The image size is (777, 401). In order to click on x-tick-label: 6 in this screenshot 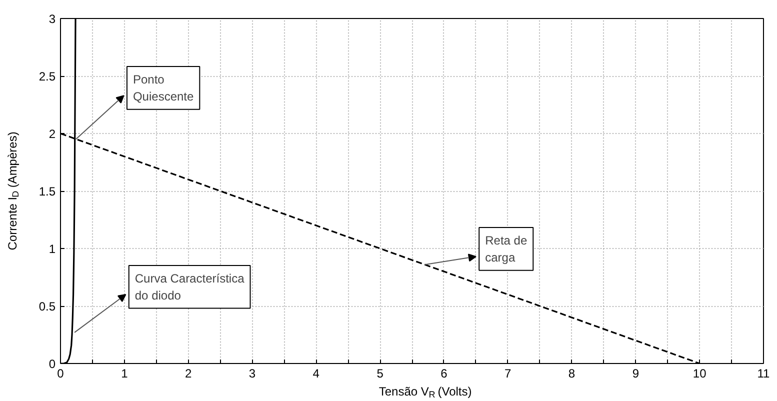, I will do `click(444, 373)`.